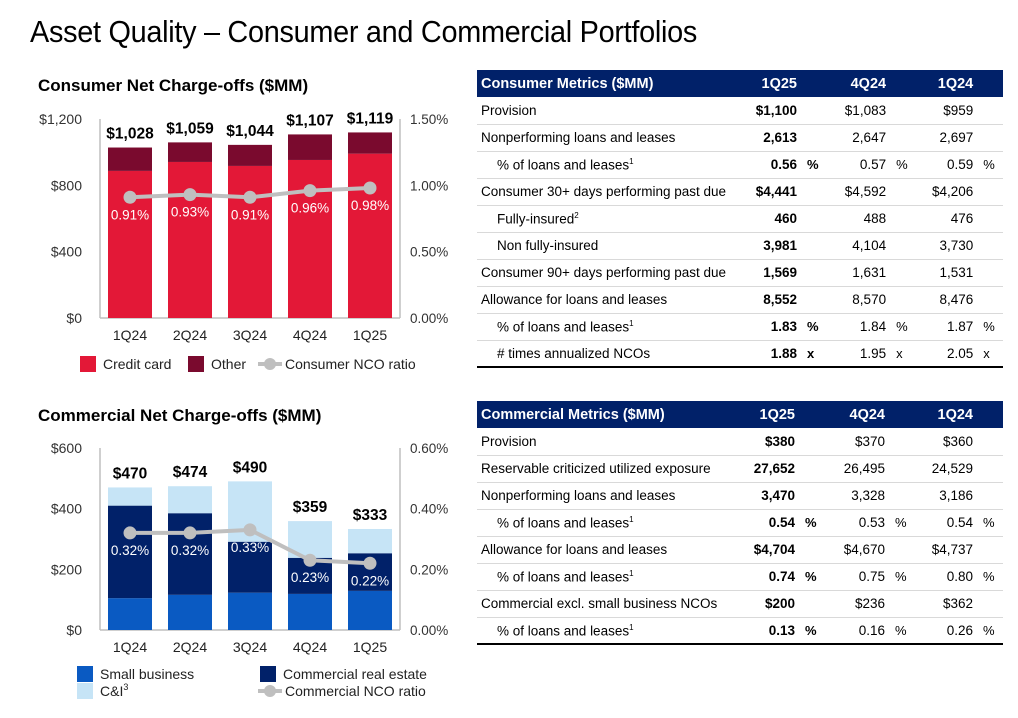 Image resolution: width=1018 pixels, height=718 pixels. Describe the element at coordinates (602, 273) in the screenshot. I see `row-label: Consumer 90+ days performing past due` at that location.